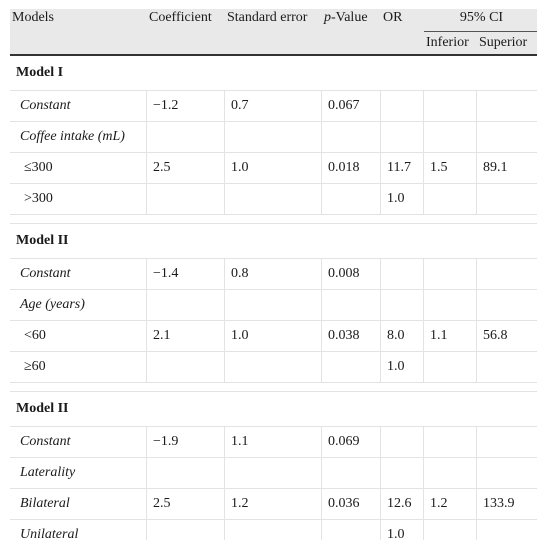  I want to click on table-row: Bilateral 2.5 1.2 0.036 12.6 1.2 133.9, so click(273, 504).